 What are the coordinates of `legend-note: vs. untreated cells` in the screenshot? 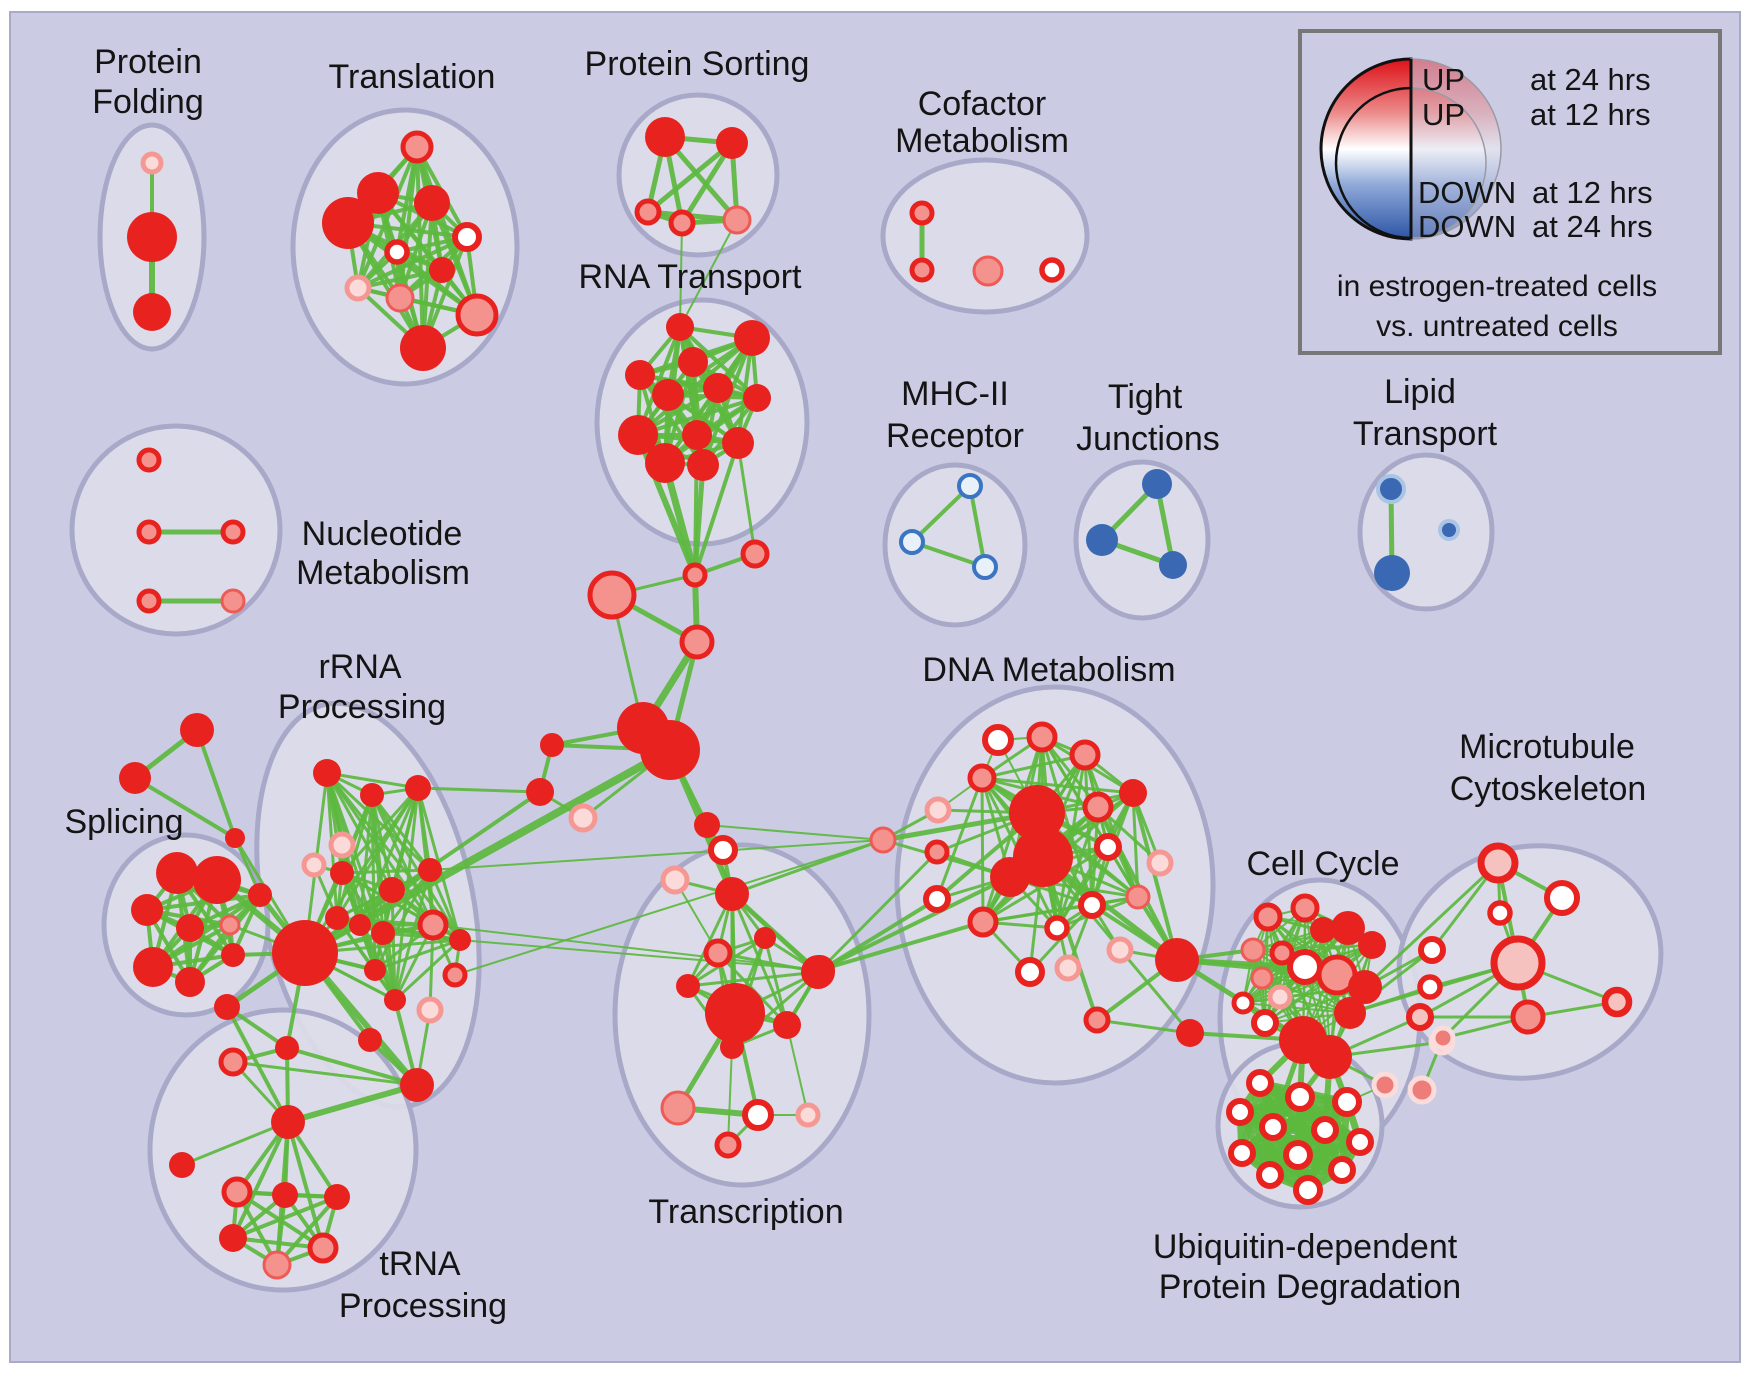 It's located at (1497, 326).